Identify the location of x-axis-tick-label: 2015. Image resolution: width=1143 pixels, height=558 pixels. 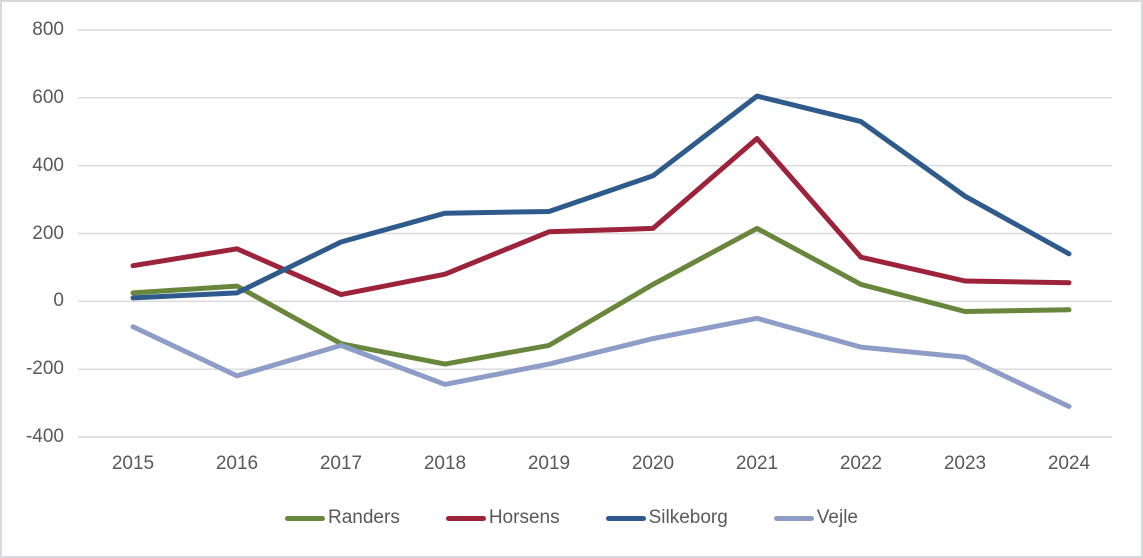
(133, 463).